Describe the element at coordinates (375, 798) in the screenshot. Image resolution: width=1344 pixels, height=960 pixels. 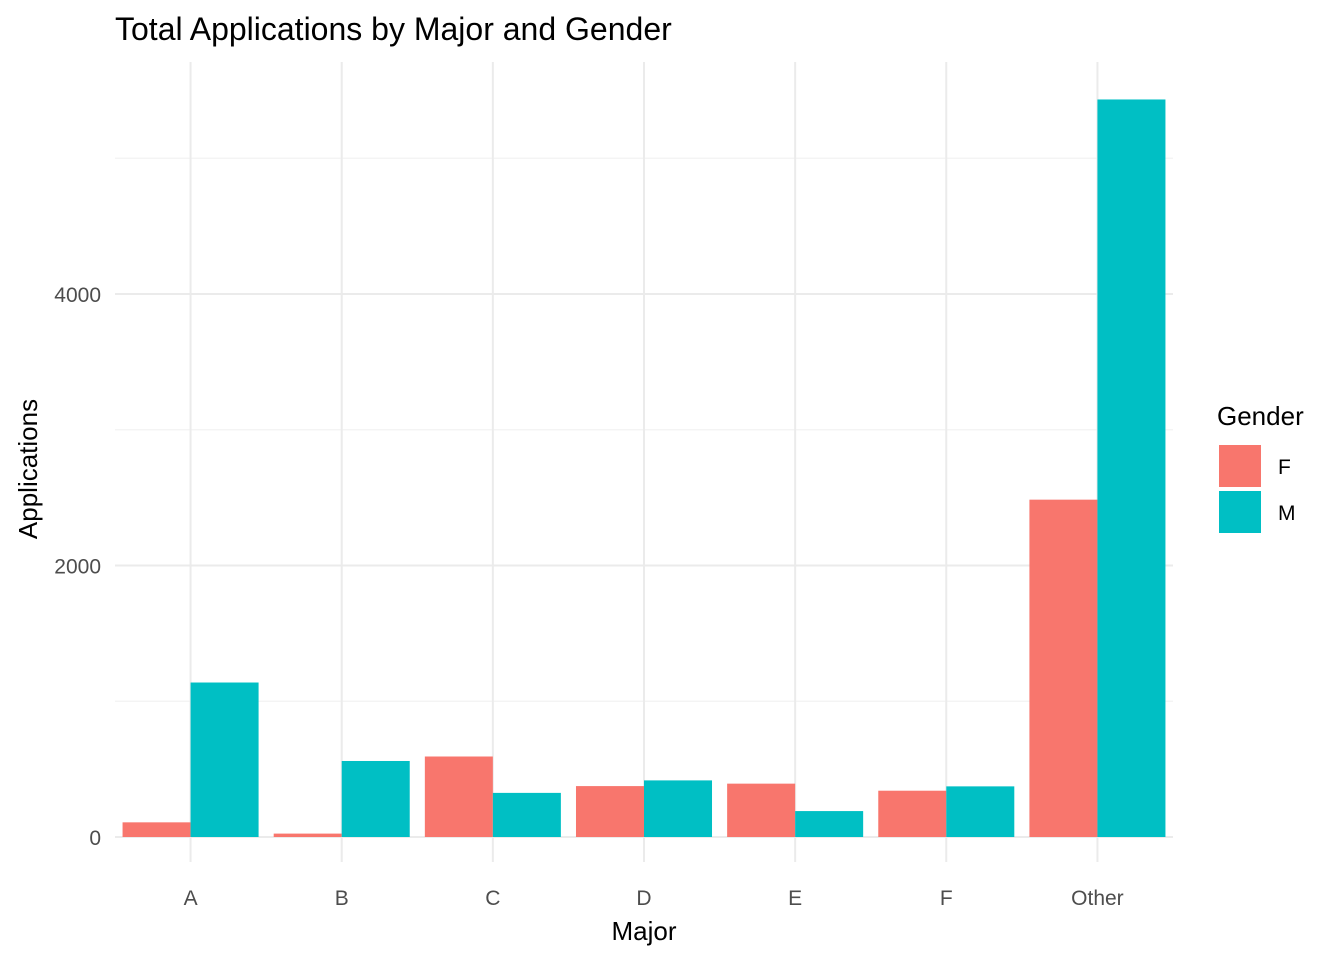
I see `bar-b-m` at that location.